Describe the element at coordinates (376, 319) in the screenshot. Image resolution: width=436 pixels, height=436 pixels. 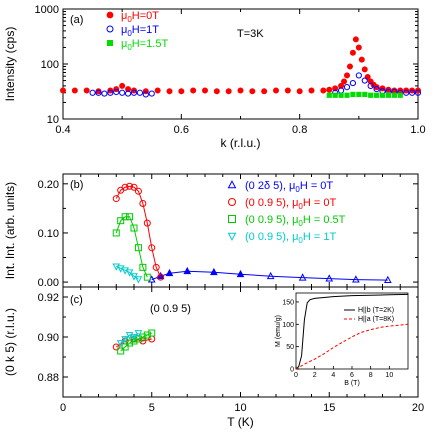
I see `inset-legend-entry: H||a (T=8K)` at that location.